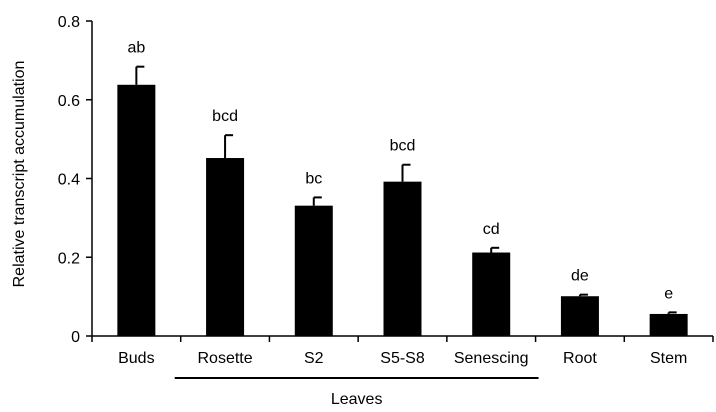  I want to click on significance-label: de, so click(580, 276).